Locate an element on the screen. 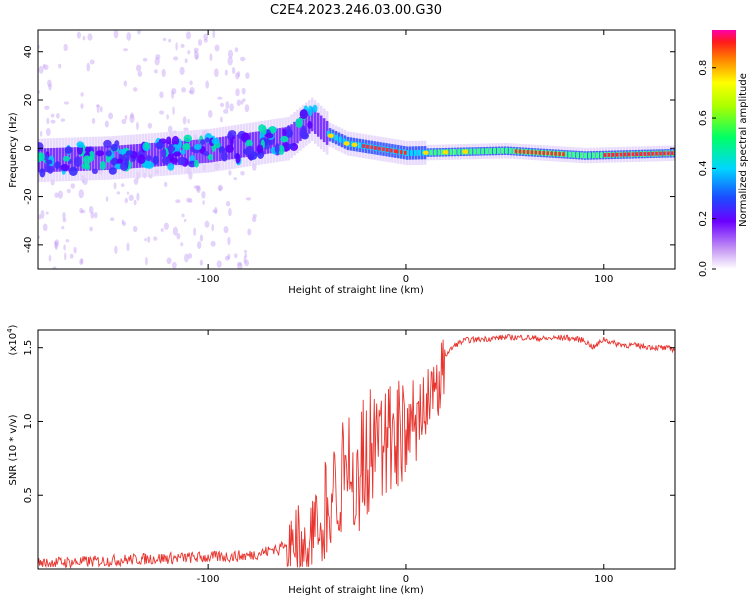 This screenshot has width=750, height=600. x-tick-label: 100 is located at coordinates (603, 279).